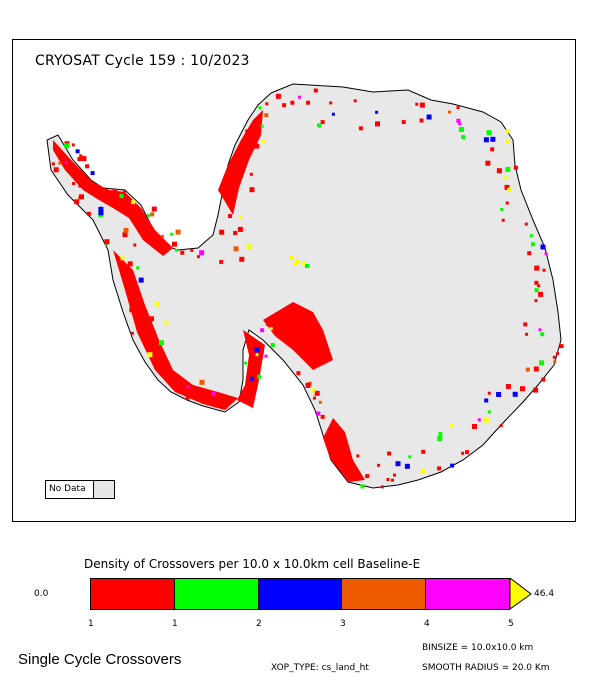  Describe the element at coordinates (113, 198) in the screenshot. I see `peninsula-band` at that location.